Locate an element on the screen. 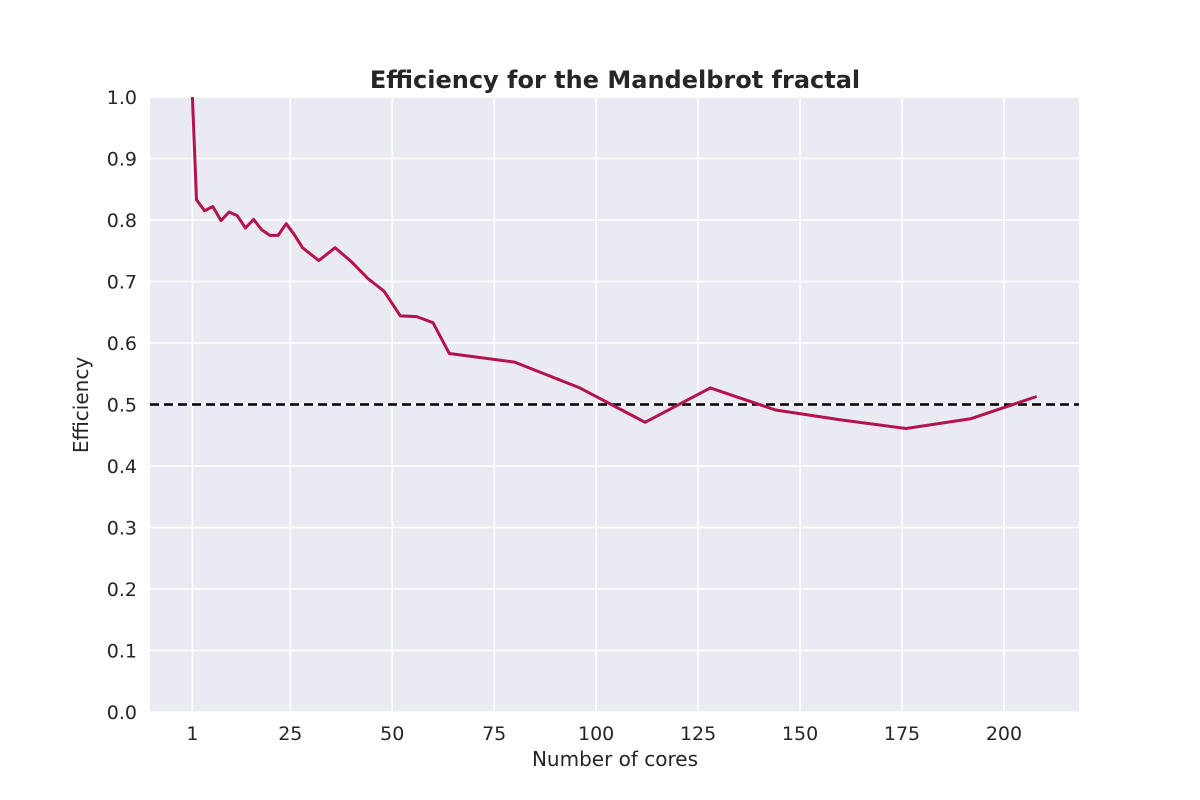  y-tick-labels: 0.0 0.1 0.2 0.3 0.4 0.5 0.6 0.7 0.8 0.9 1.0 is located at coordinates (122, 405).